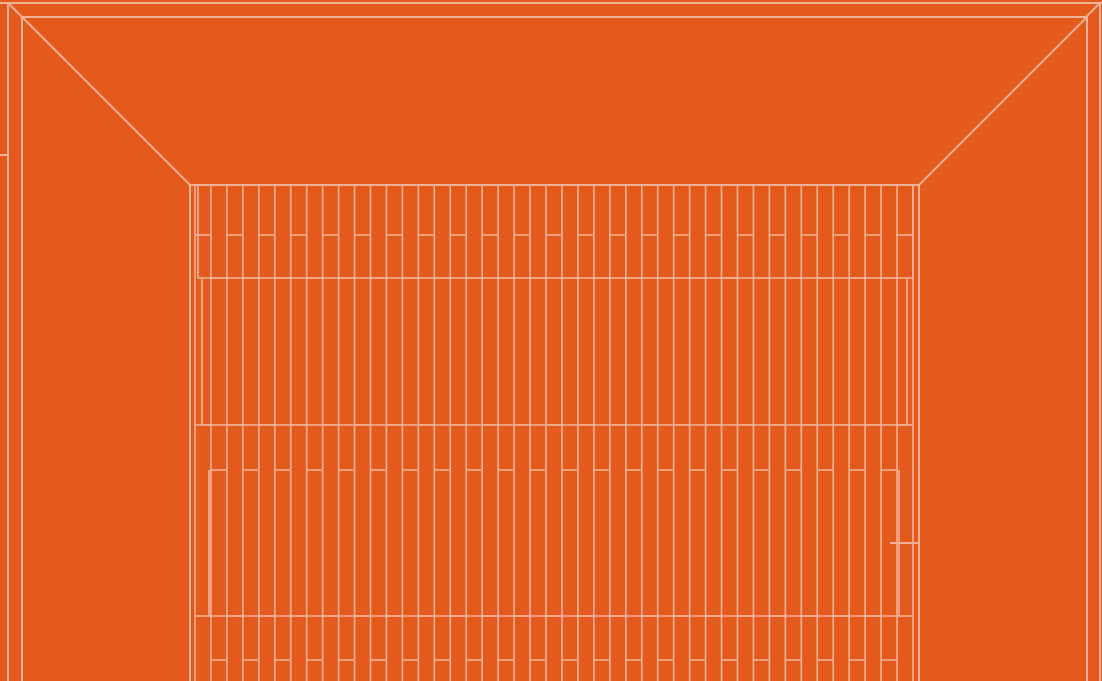  What do you see at coordinates (1093, 10) in the screenshot?
I see `frame-corner-right-line` at bounding box center [1093, 10].